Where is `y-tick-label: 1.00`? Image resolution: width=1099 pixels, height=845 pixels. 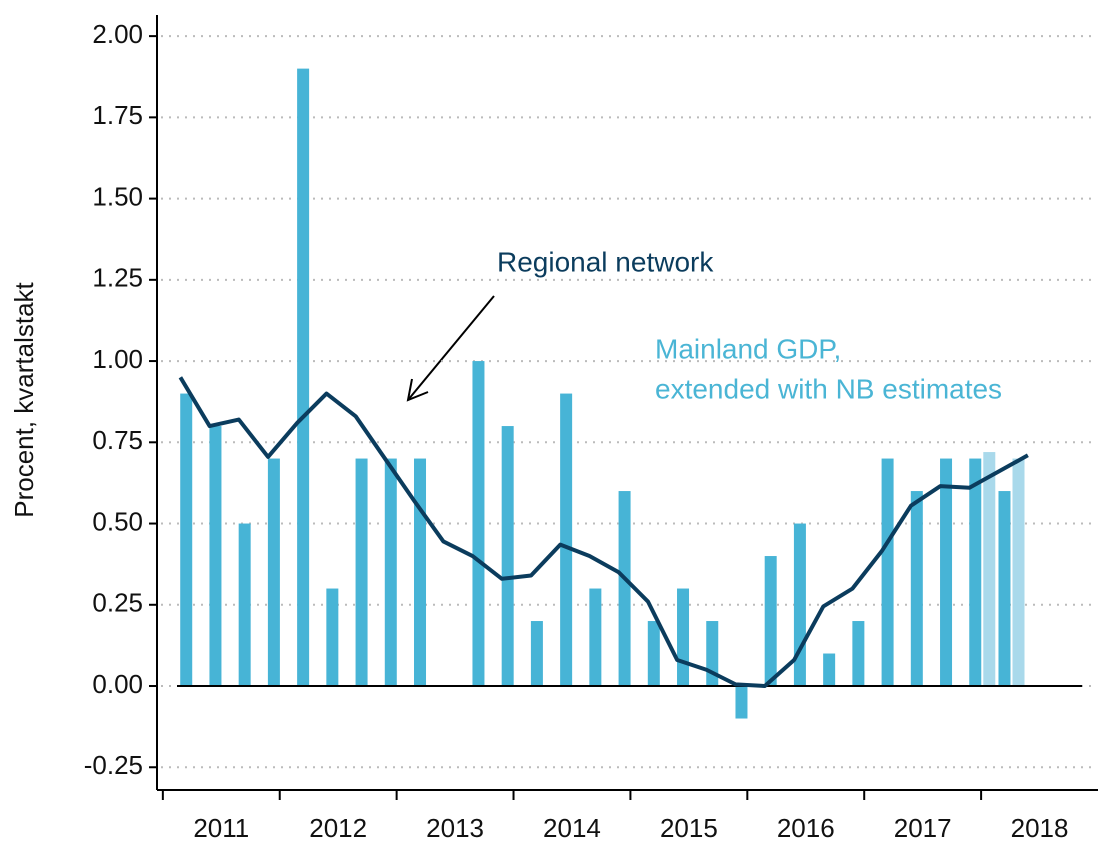
y-tick-label: 1.00 is located at coordinates (117, 359).